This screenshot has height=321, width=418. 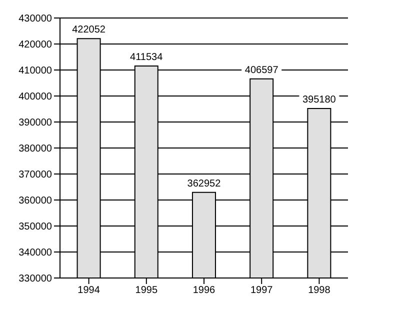 I want to click on data-label: 362952, so click(x=204, y=184).